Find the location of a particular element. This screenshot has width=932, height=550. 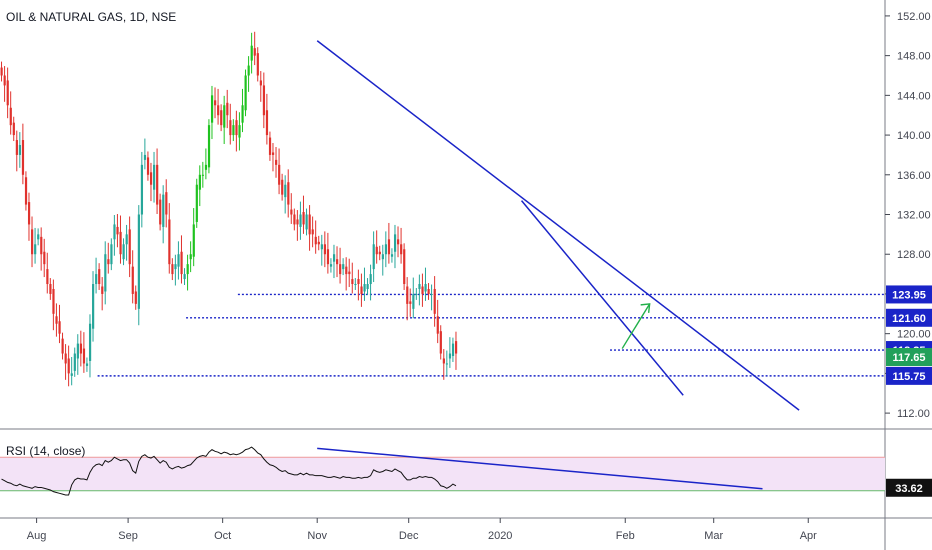

price-tick-label: 140.00 is located at coordinates (914, 136).